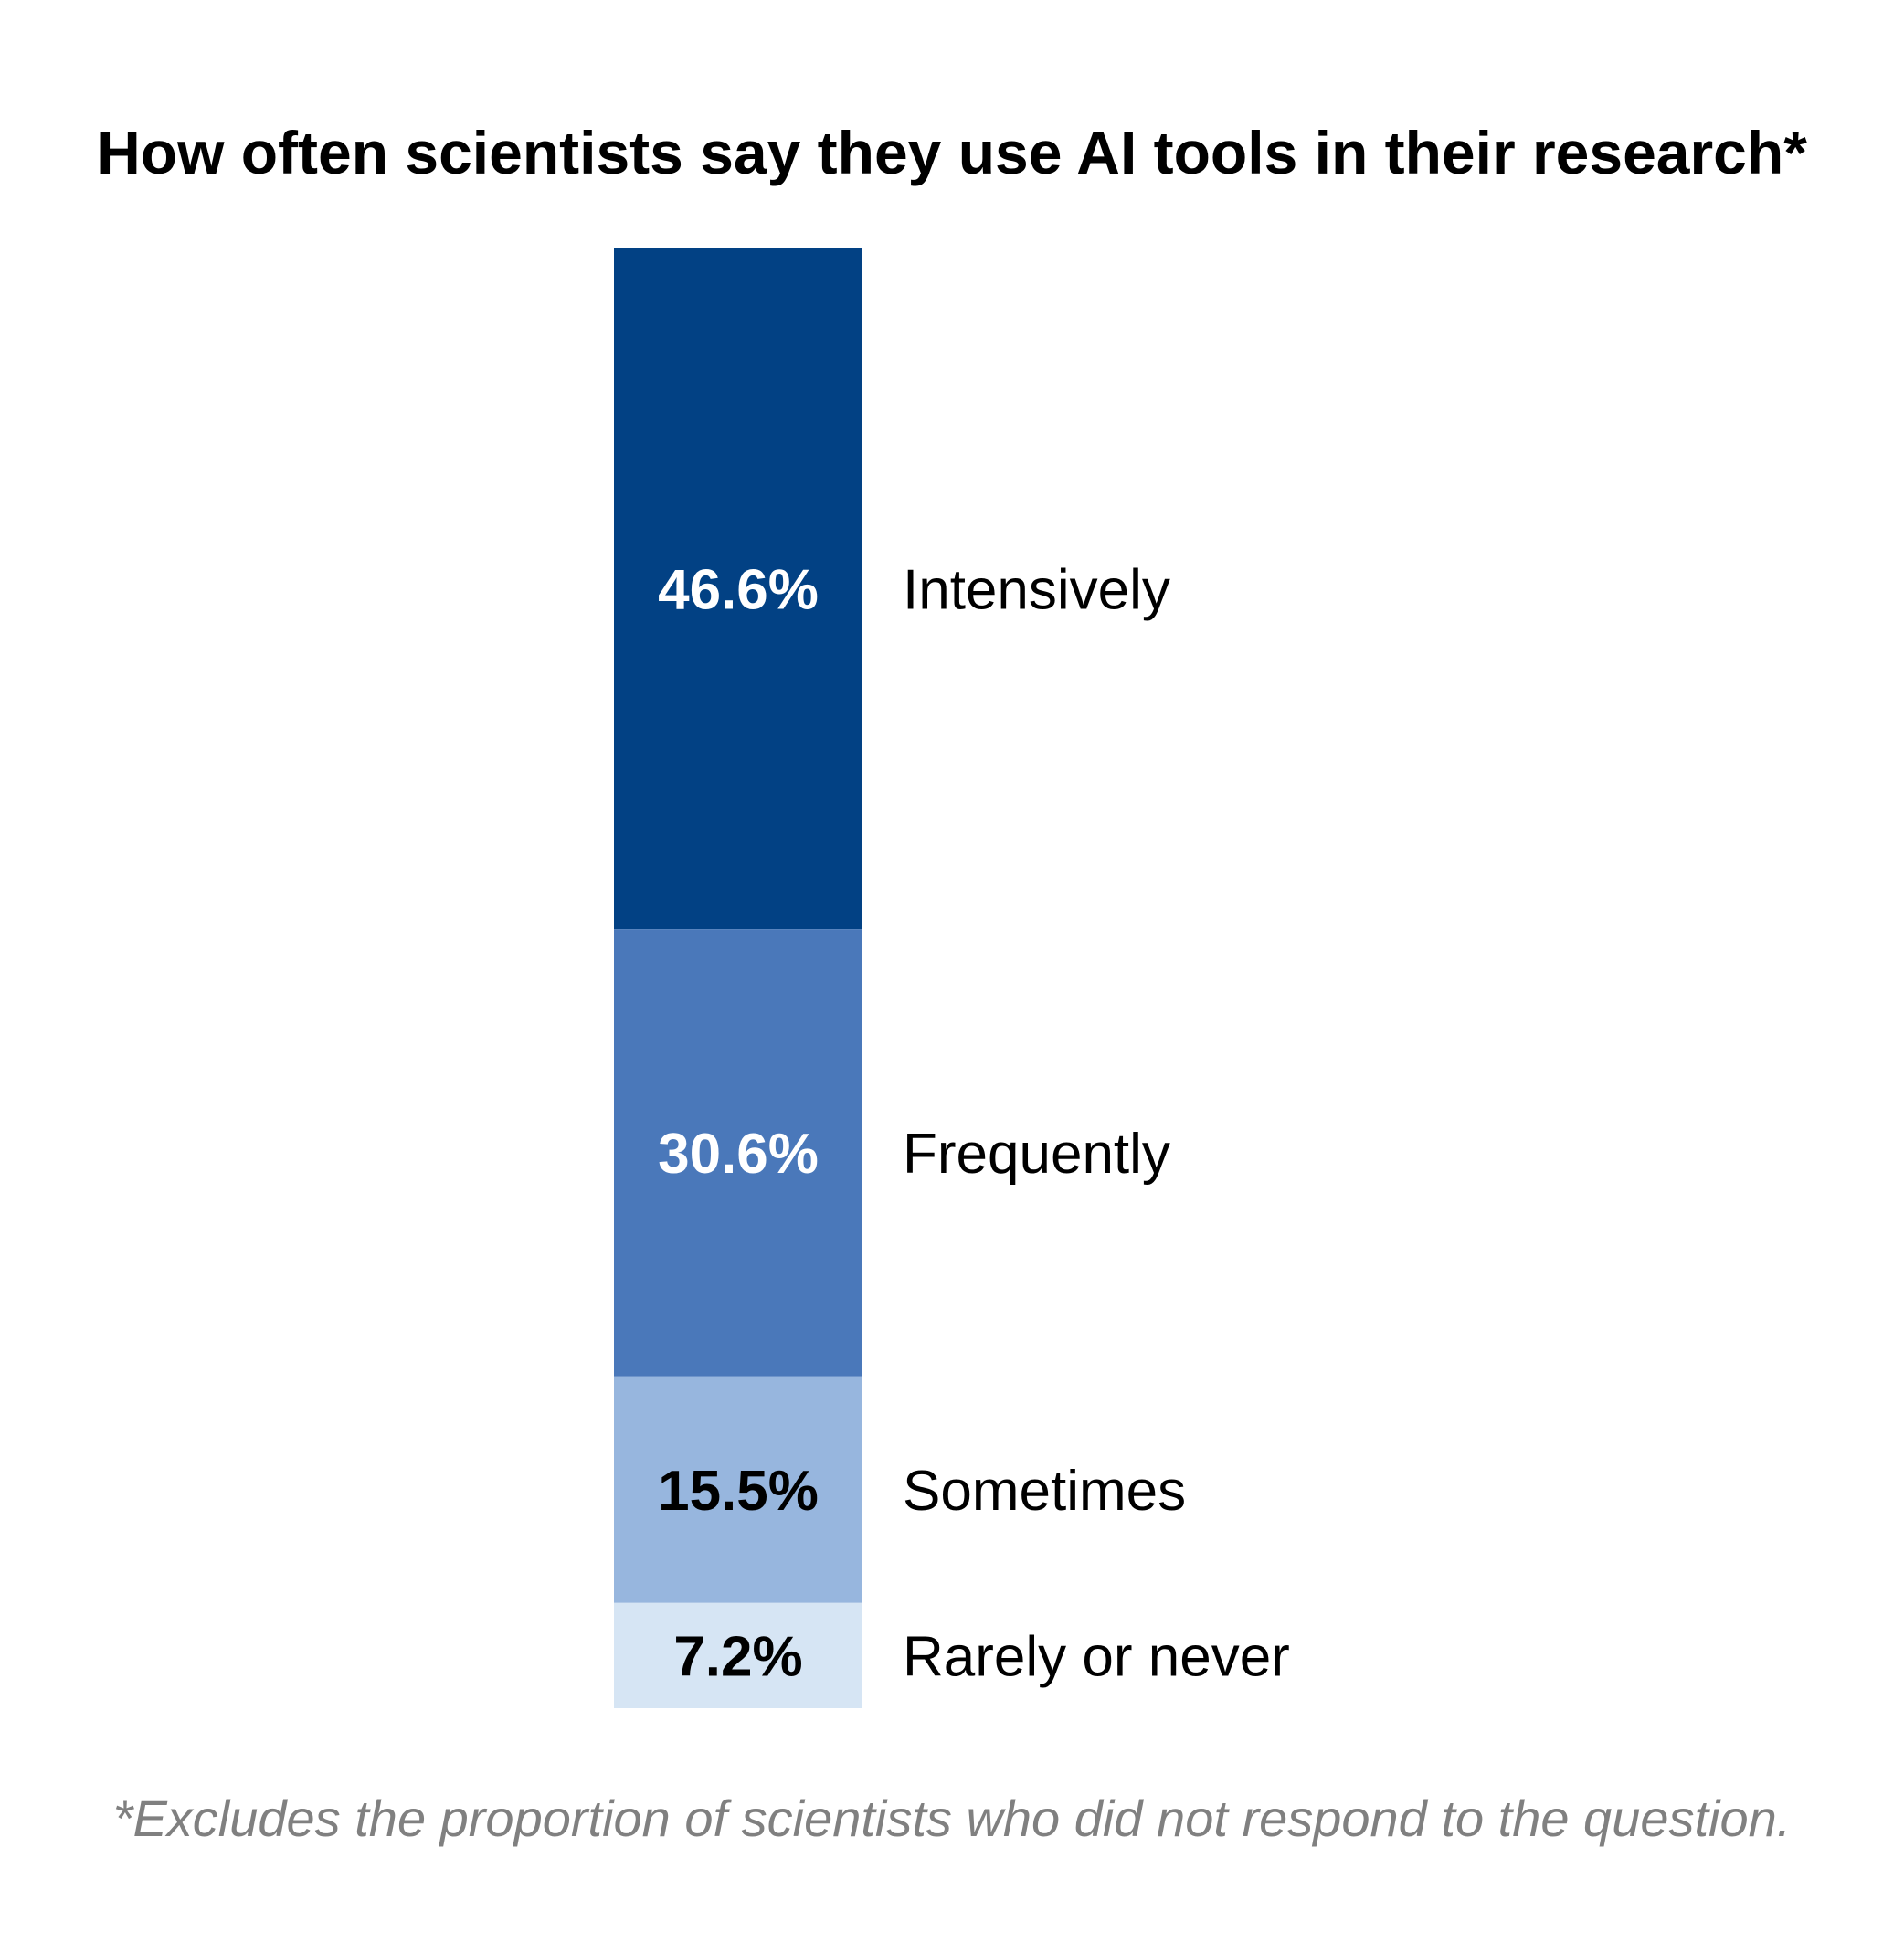  What do you see at coordinates (1045, 1491) in the screenshot?
I see `category-label: Sometimes` at bounding box center [1045, 1491].